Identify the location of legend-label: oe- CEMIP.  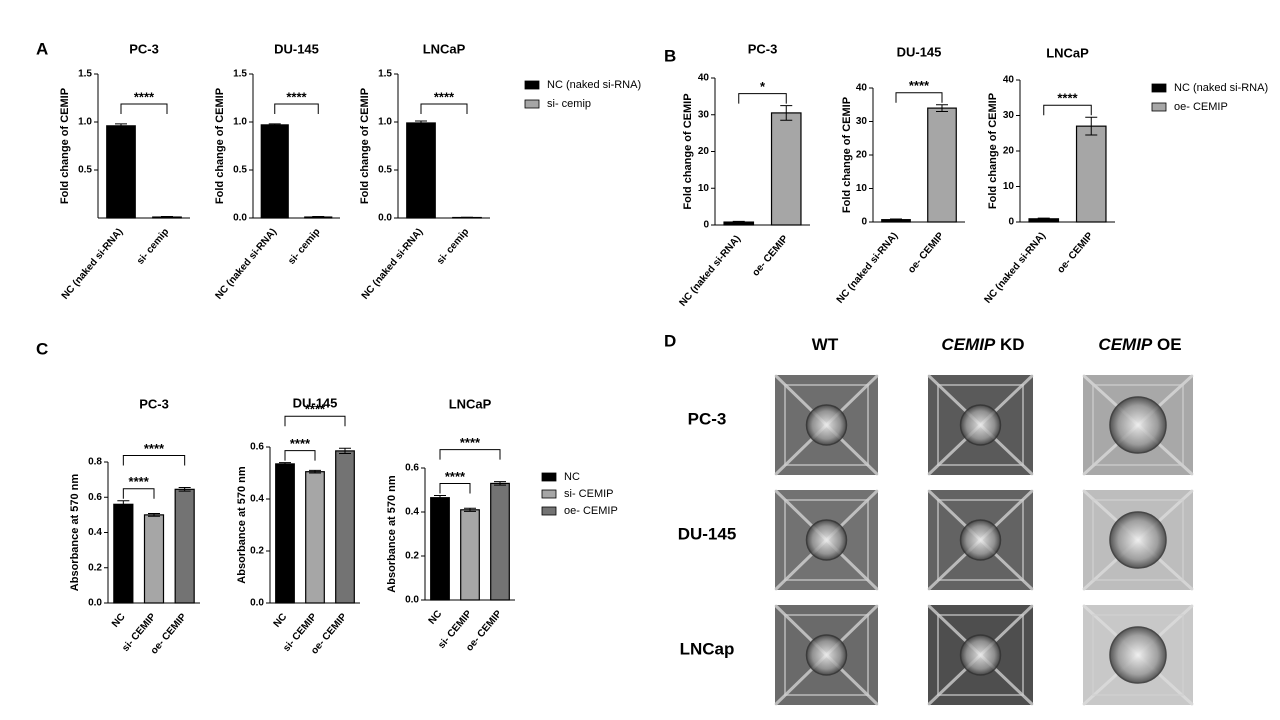
(1201, 107).